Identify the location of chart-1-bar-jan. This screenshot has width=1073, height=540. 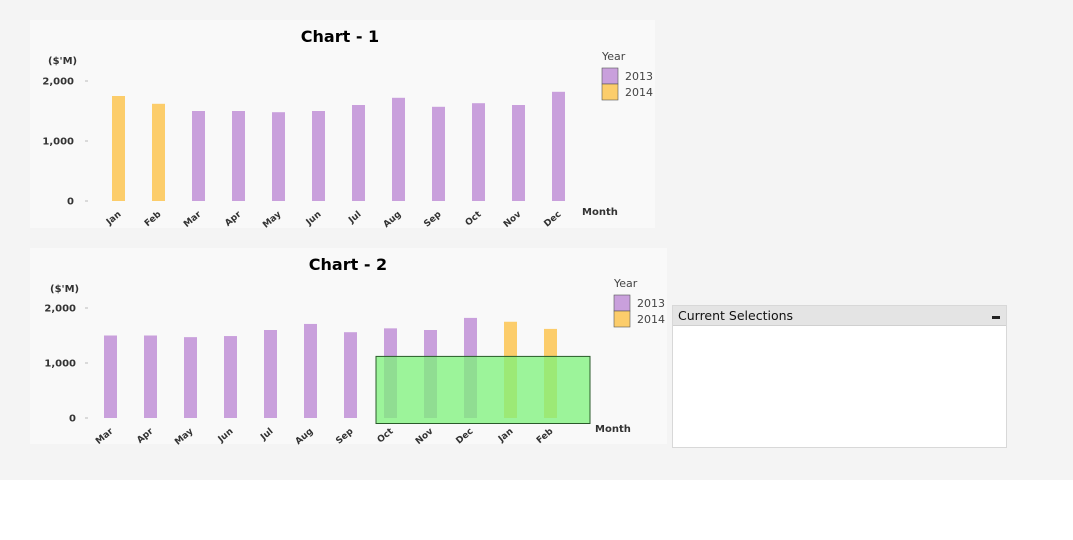
(118, 148).